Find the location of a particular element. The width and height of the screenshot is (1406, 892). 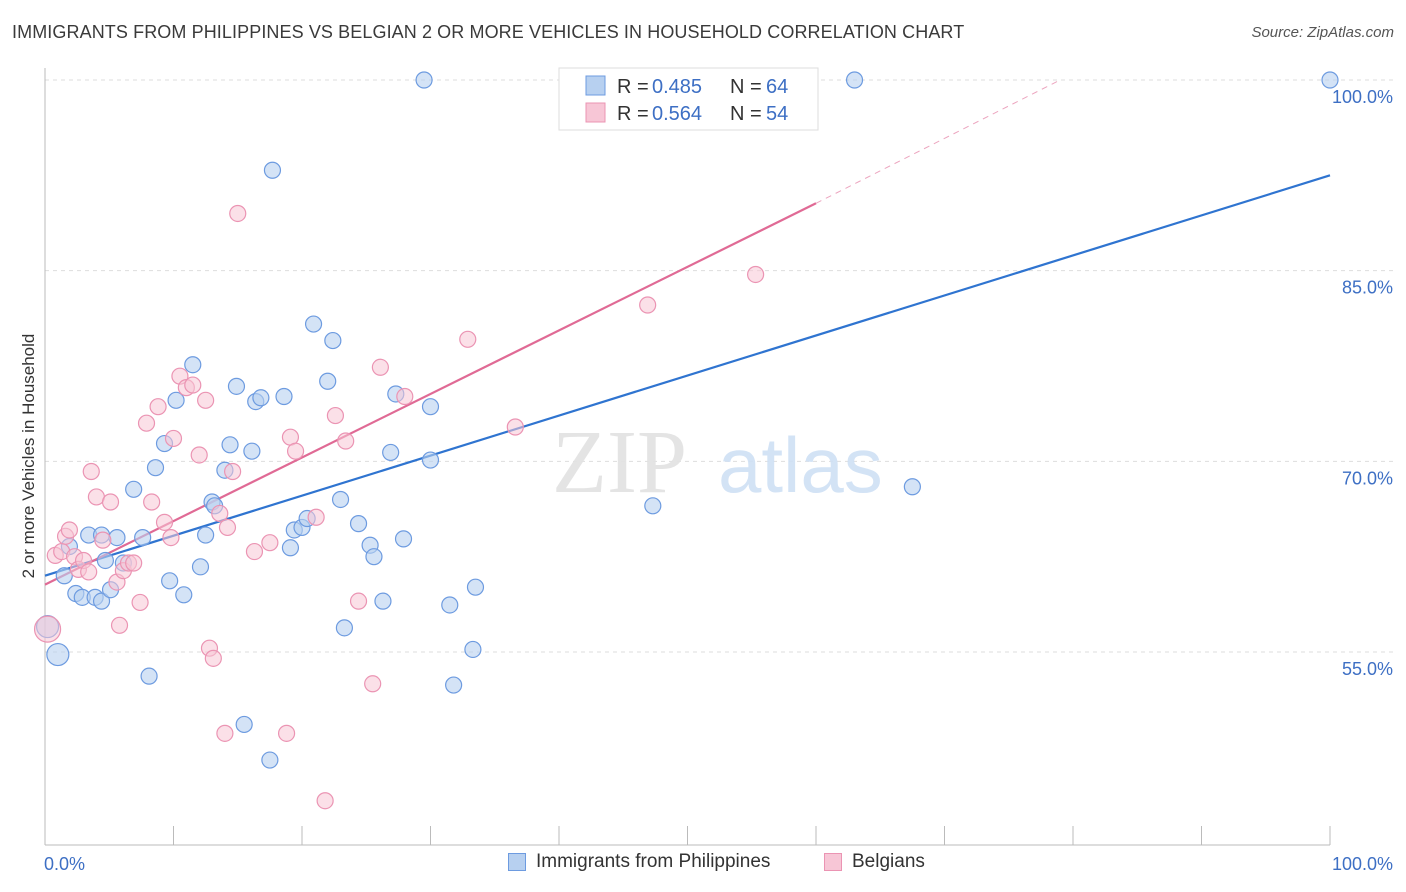

legend-swatch-pink is located at coordinates (595, 112).